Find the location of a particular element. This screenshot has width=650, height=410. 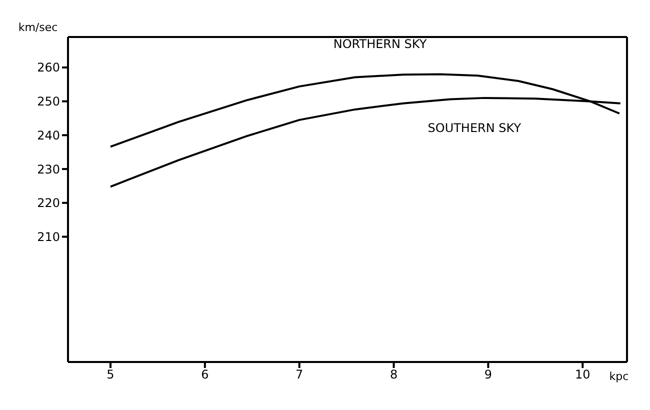

x-tick-label: 9 is located at coordinates (488, 375).